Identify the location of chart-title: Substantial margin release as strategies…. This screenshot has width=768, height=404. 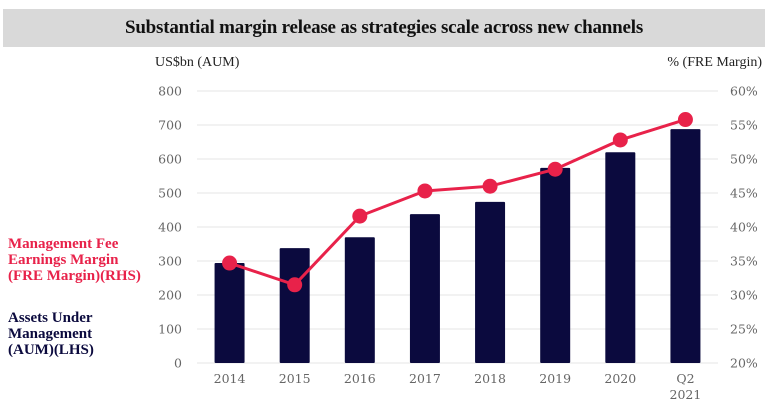
(384, 27).